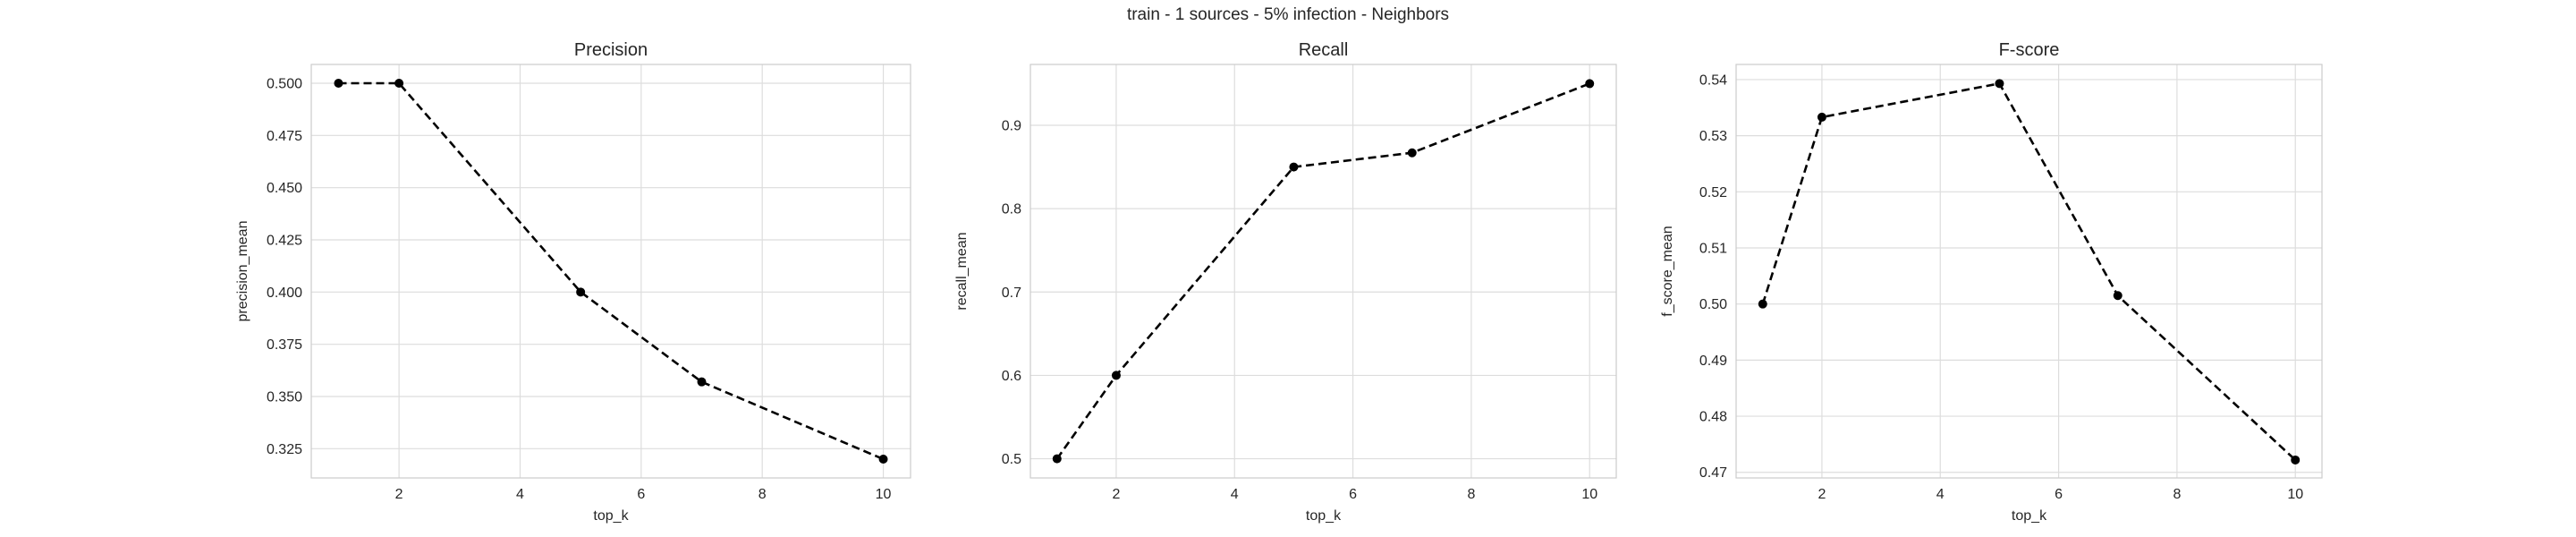  What do you see at coordinates (1822, 494) in the screenshot?
I see `chart-3-x-tick-label: 2` at bounding box center [1822, 494].